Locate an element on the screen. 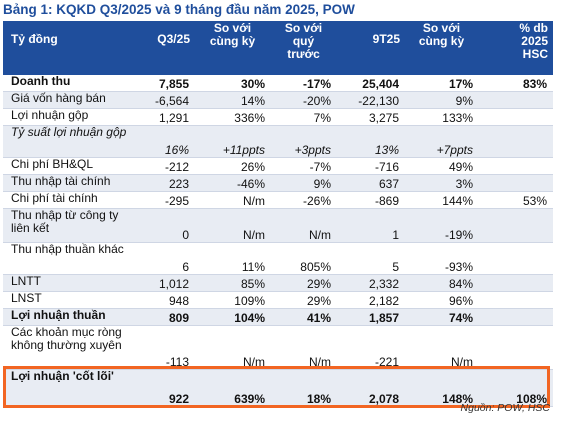 This screenshot has height=422, width=568. header-cell-yoy: So với cùng kỳ is located at coordinates (233, 48).